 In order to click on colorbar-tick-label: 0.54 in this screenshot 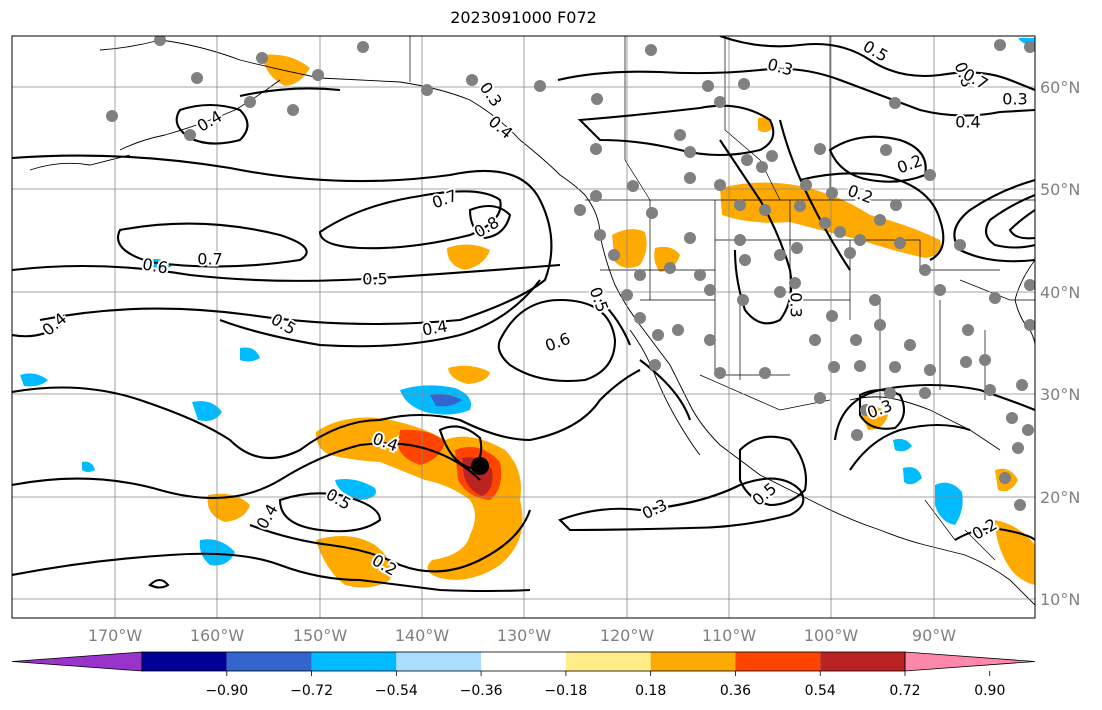, I will do `click(820, 691)`.